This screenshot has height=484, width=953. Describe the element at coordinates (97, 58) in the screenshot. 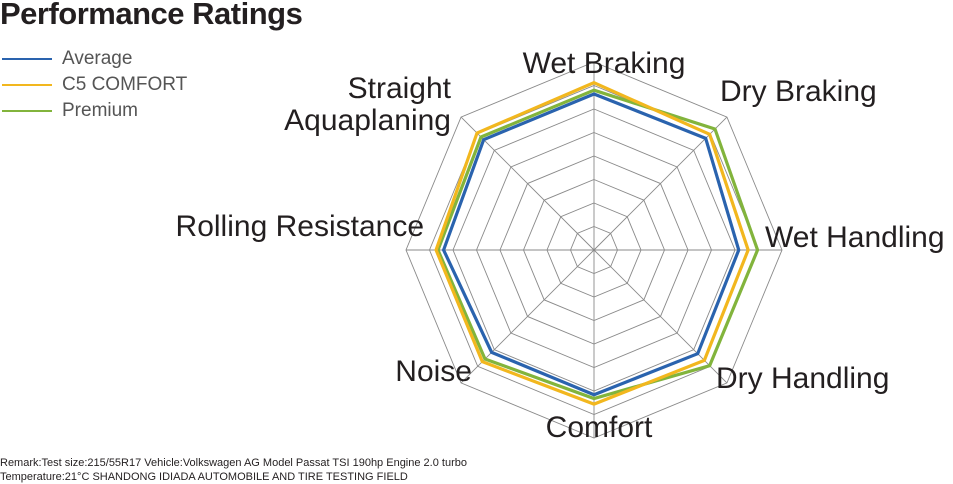

I see `legend-label-average: Average` at that location.